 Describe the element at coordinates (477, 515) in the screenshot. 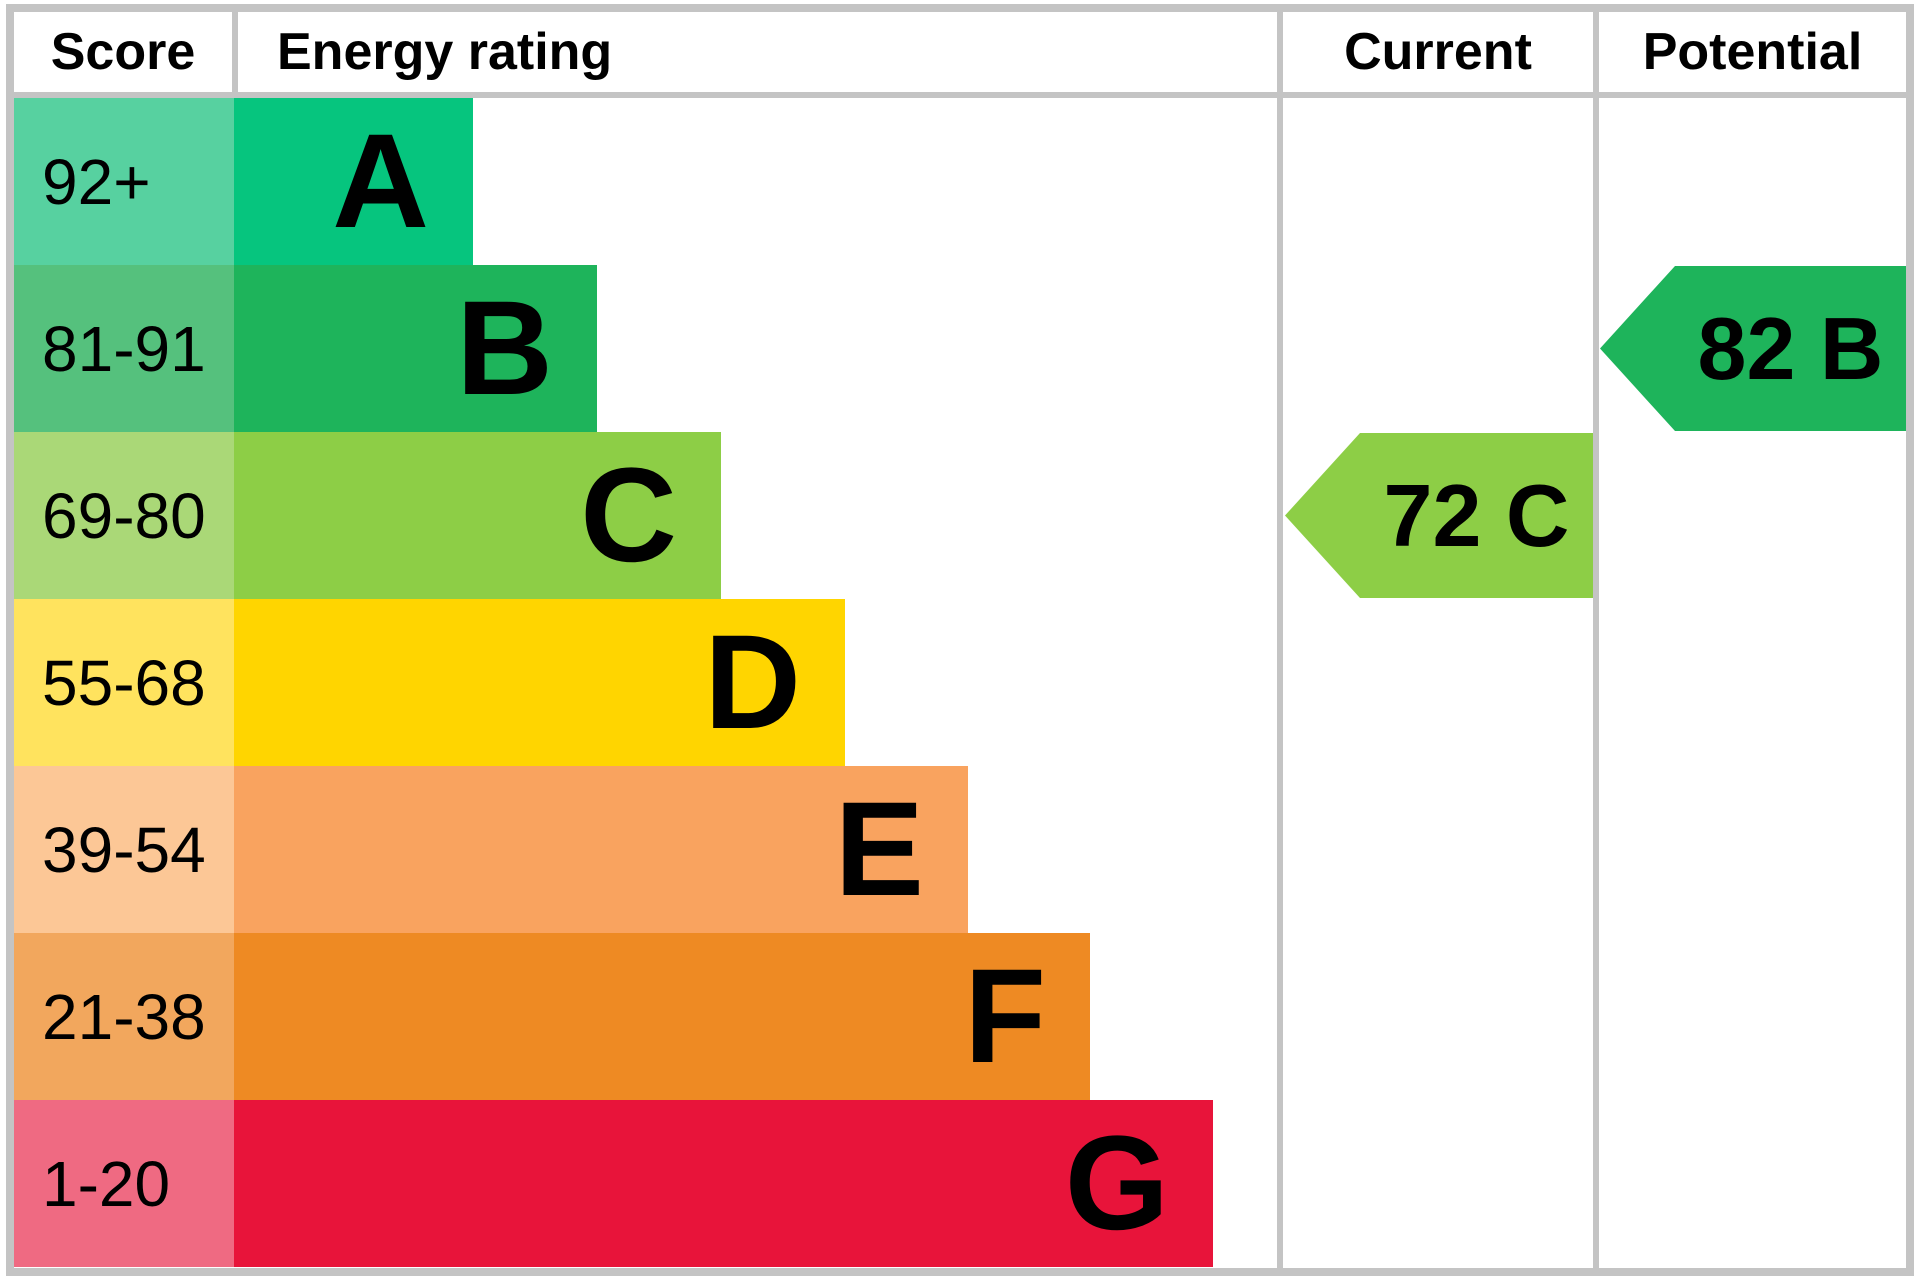

I see `band-bar-c: C` at that location.